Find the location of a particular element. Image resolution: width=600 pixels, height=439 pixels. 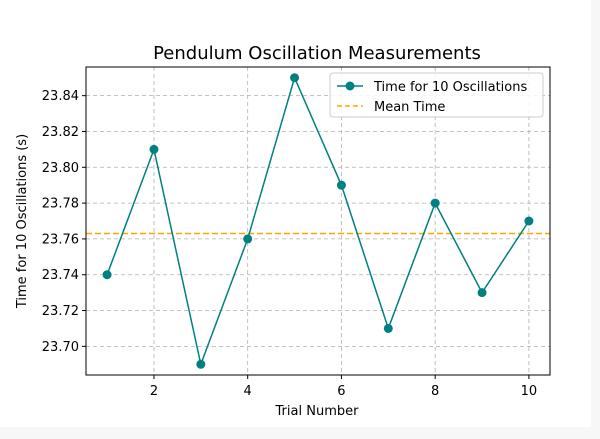

legend-series-marker is located at coordinates (350, 86).